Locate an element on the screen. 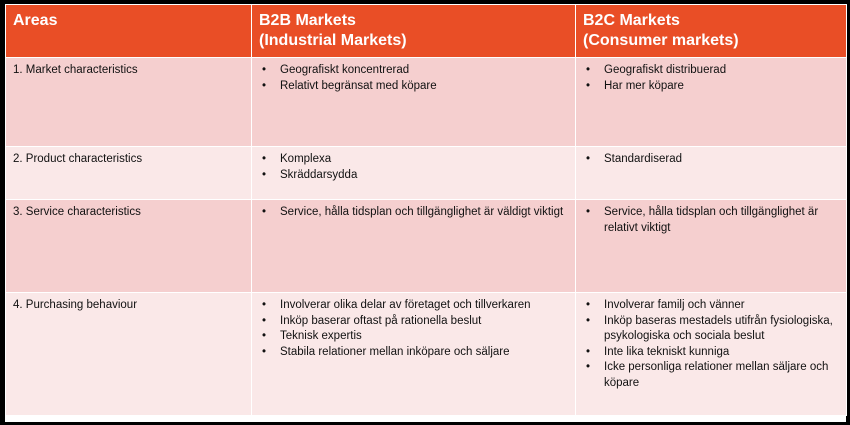 This screenshot has height=425, width=850. list-item: Teknisk expertis is located at coordinates (414, 337).